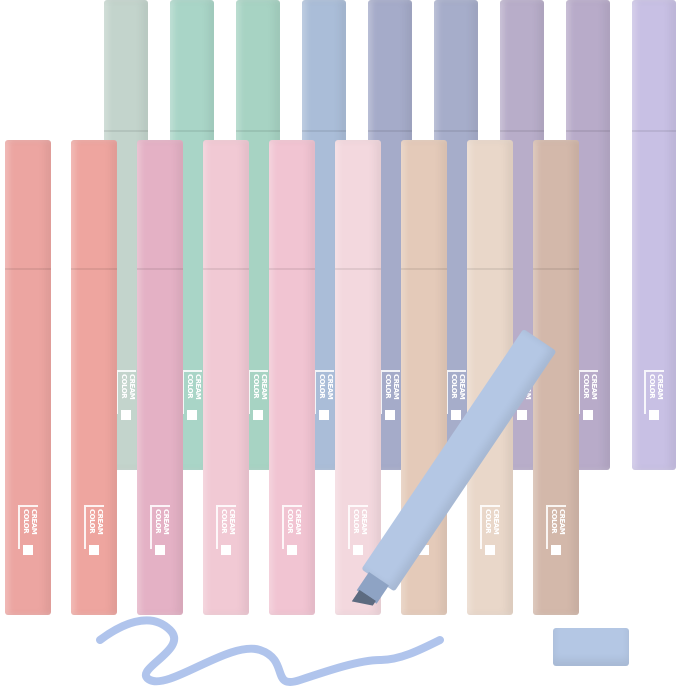 This screenshot has width=679, height=696. I want to click on highlighter-cap, so click(591, 647).